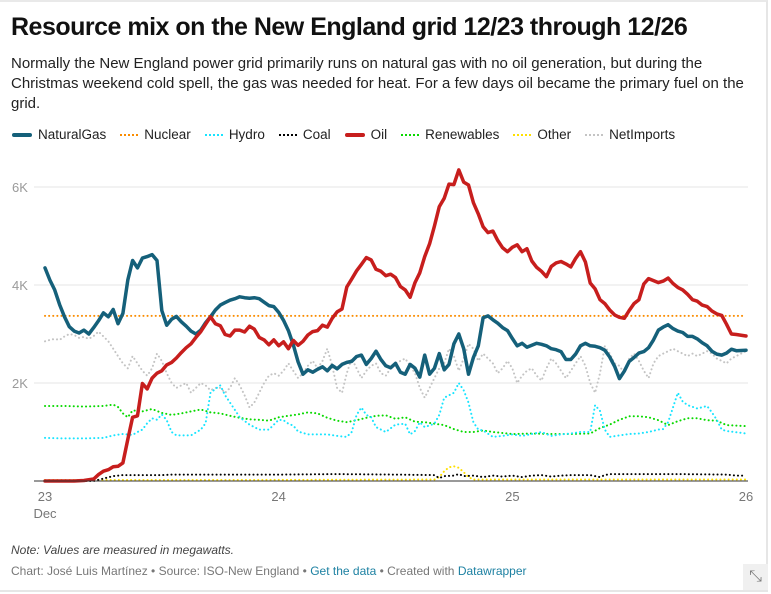 The image size is (771, 594). Describe the element at coordinates (755, 577) in the screenshot. I see `resize-icon: ⤡` at that location.